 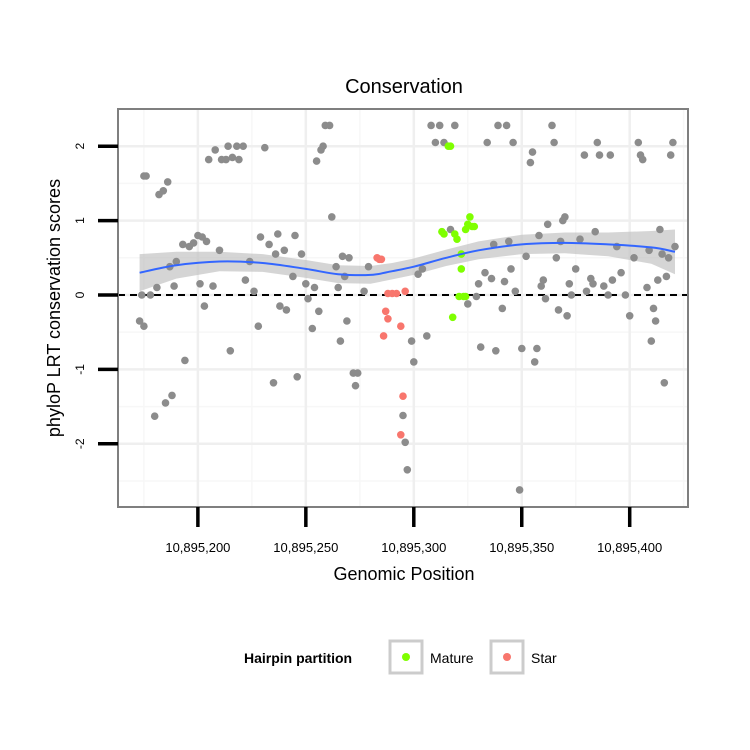 I want to click on x-tick-label: 10,895,300, so click(x=413, y=547).